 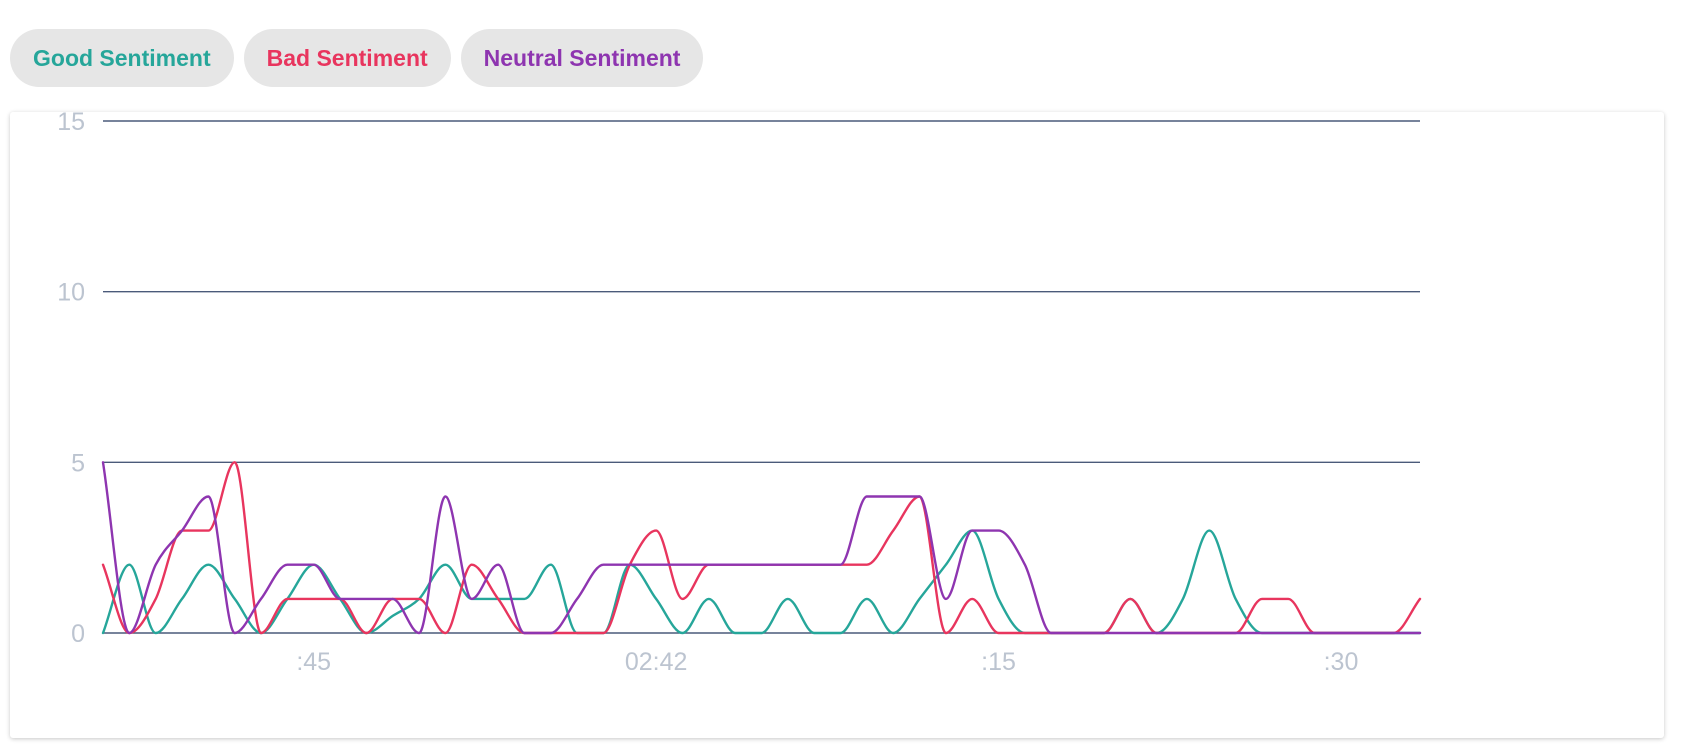 I want to click on legend-item-good-sentiment: Good Sentiment, so click(x=122, y=58).